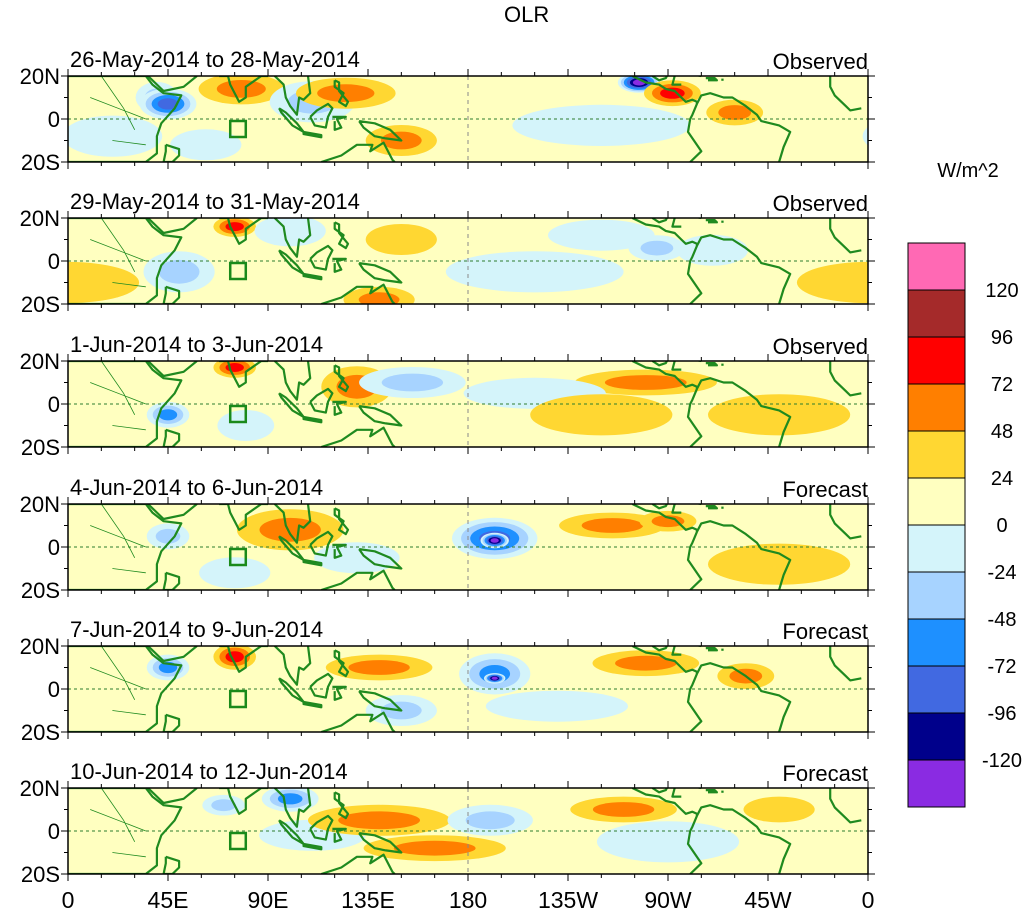 This screenshot has height=920, width=1028. I want to click on panel-4: 4-Jun-2014 to 6-Jun-2014 Forecast 20N 0 20S, so click(447, 539).